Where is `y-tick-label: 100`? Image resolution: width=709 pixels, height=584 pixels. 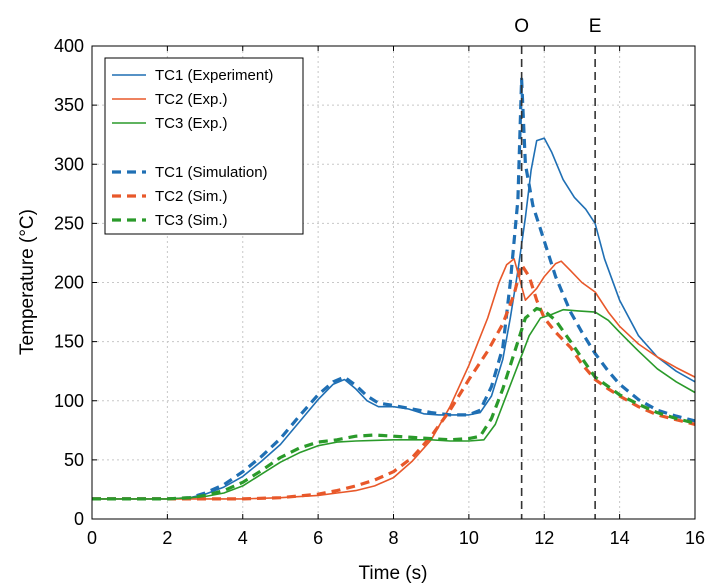 y-tick-label: 100 is located at coordinates (69, 401).